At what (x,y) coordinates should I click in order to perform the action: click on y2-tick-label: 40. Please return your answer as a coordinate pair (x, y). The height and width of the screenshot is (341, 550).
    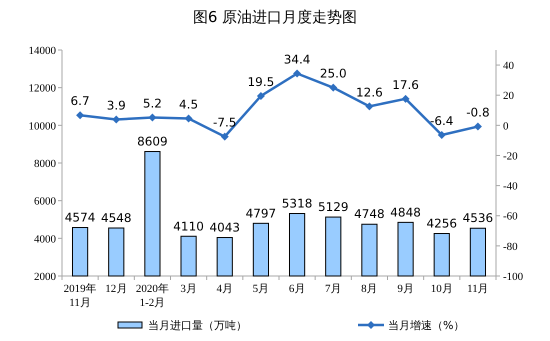
    Looking at the image, I should click on (508, 66).